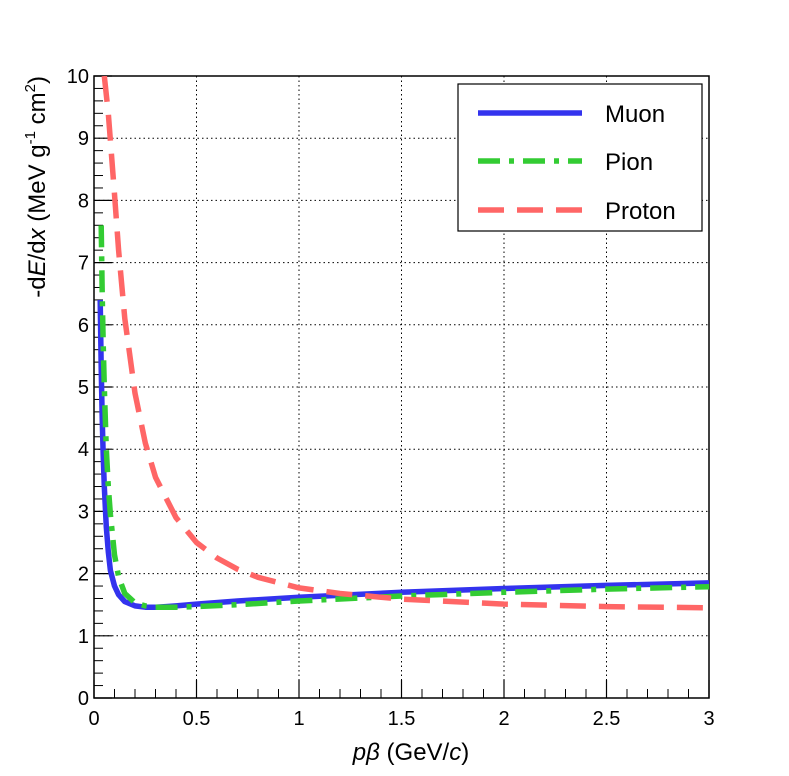 The width and height of the screenshot is (789, 776). What do you see at coordinates (640, 211) in the screenshot?
I see `legend-label-proton: Proton` at bounding box center [640, 211].